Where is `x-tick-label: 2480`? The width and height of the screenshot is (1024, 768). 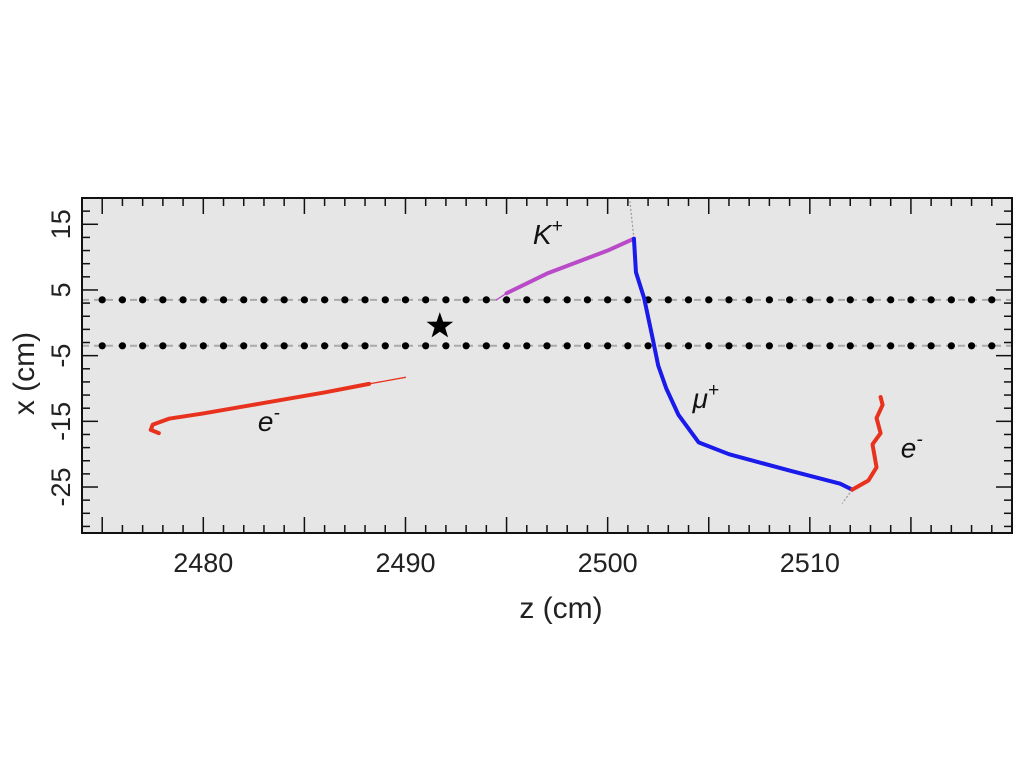
x-tick-label: 2480 is located at coordinates (203, 563).